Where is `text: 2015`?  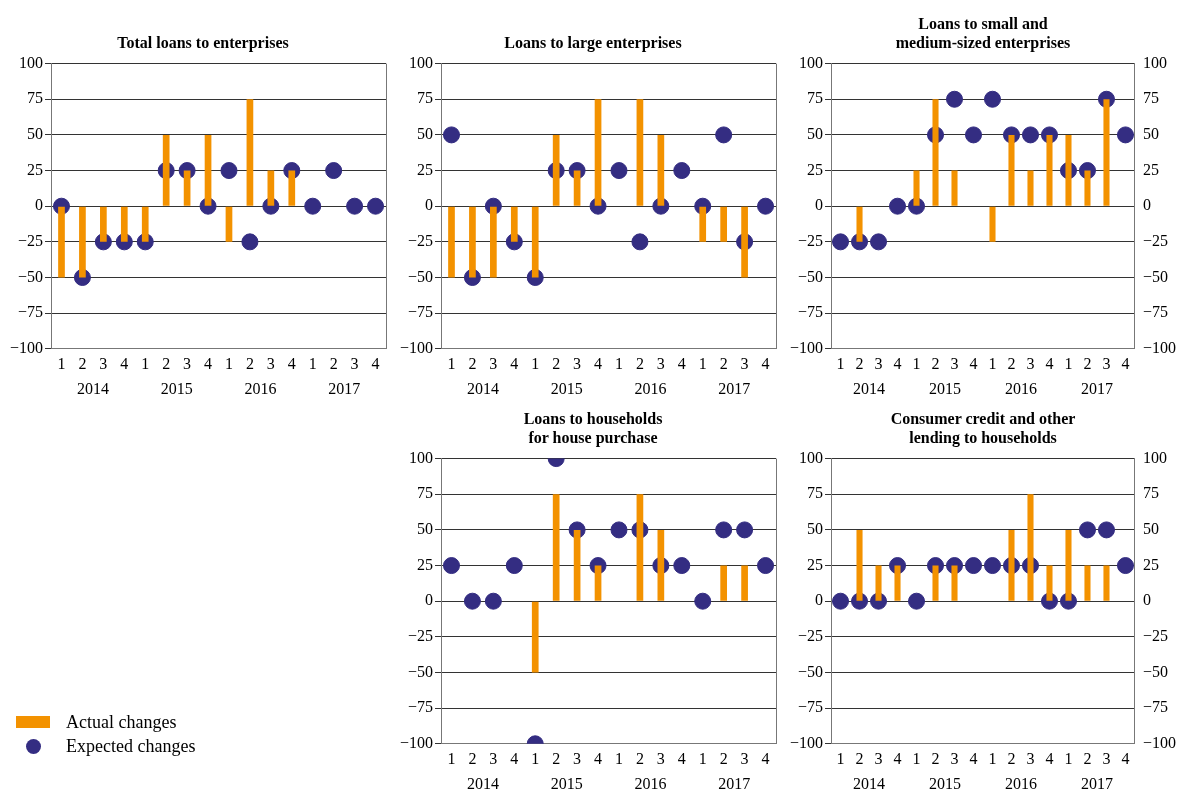
text: 2015 is located at coordinates (945, 389).